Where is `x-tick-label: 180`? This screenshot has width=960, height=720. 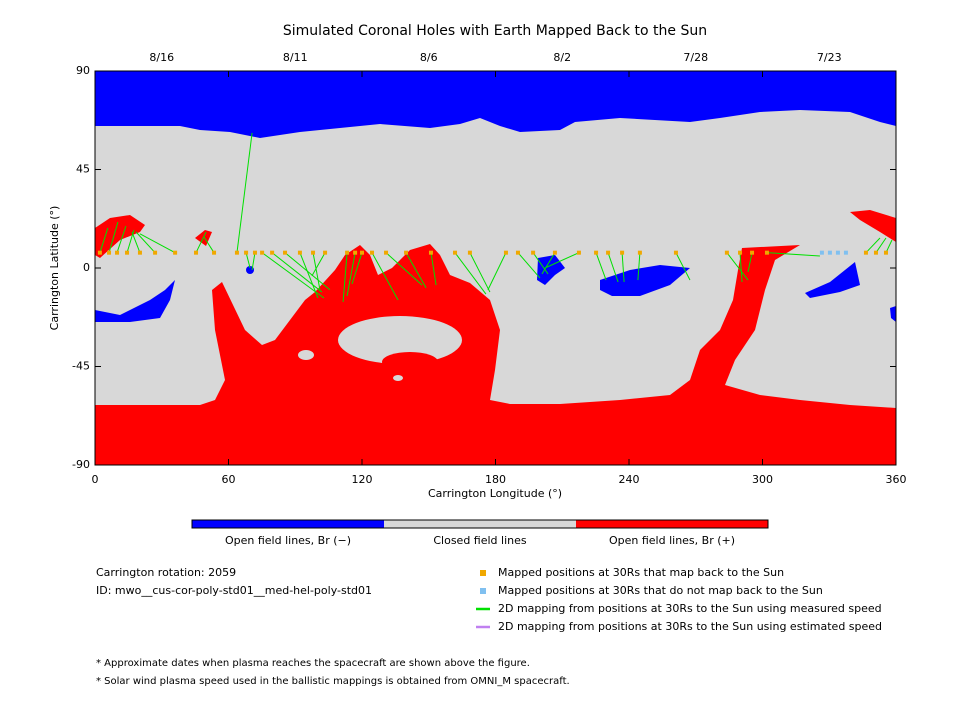
x-tick-label: 180 is located at coordinates (495, 479).